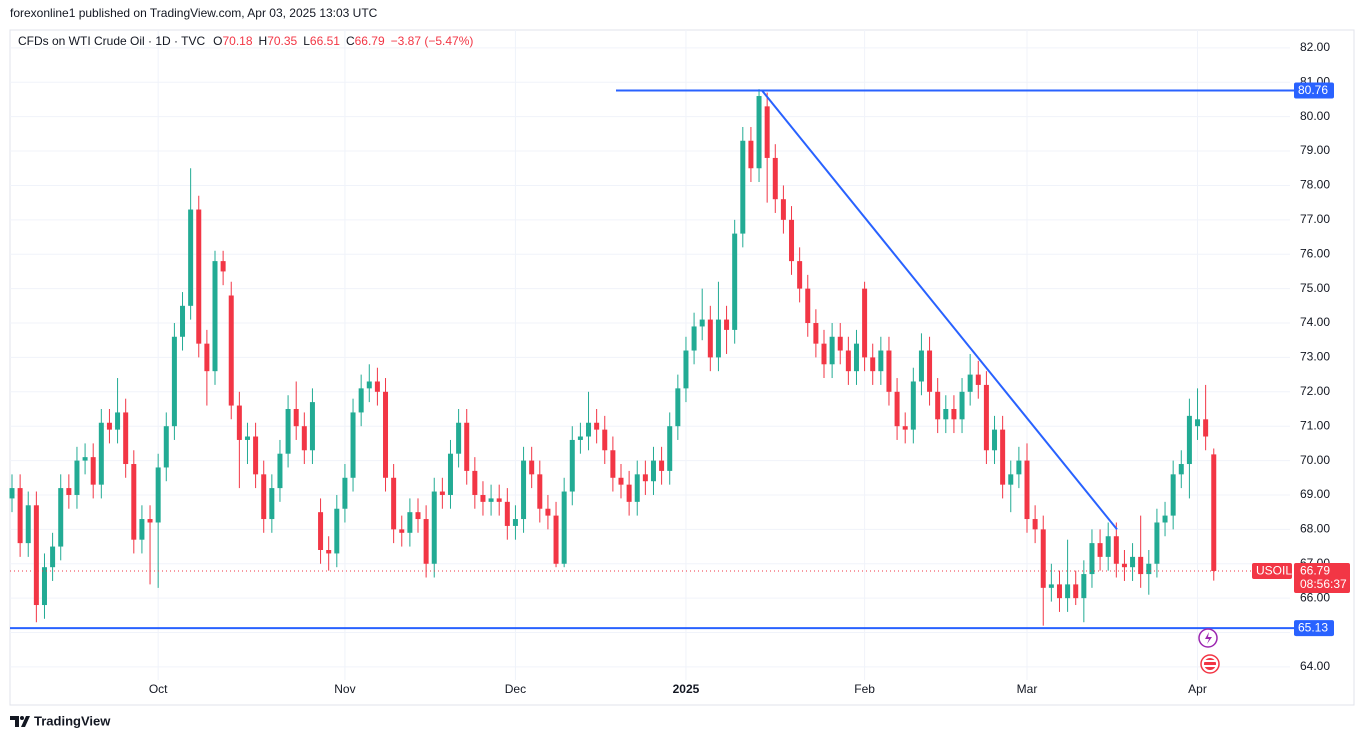 This screenshot has width=1364, height=740. Describe the element at coordinates (1315, 529) in the screenshot. I see `y-tick-label: 68.00` at that location.